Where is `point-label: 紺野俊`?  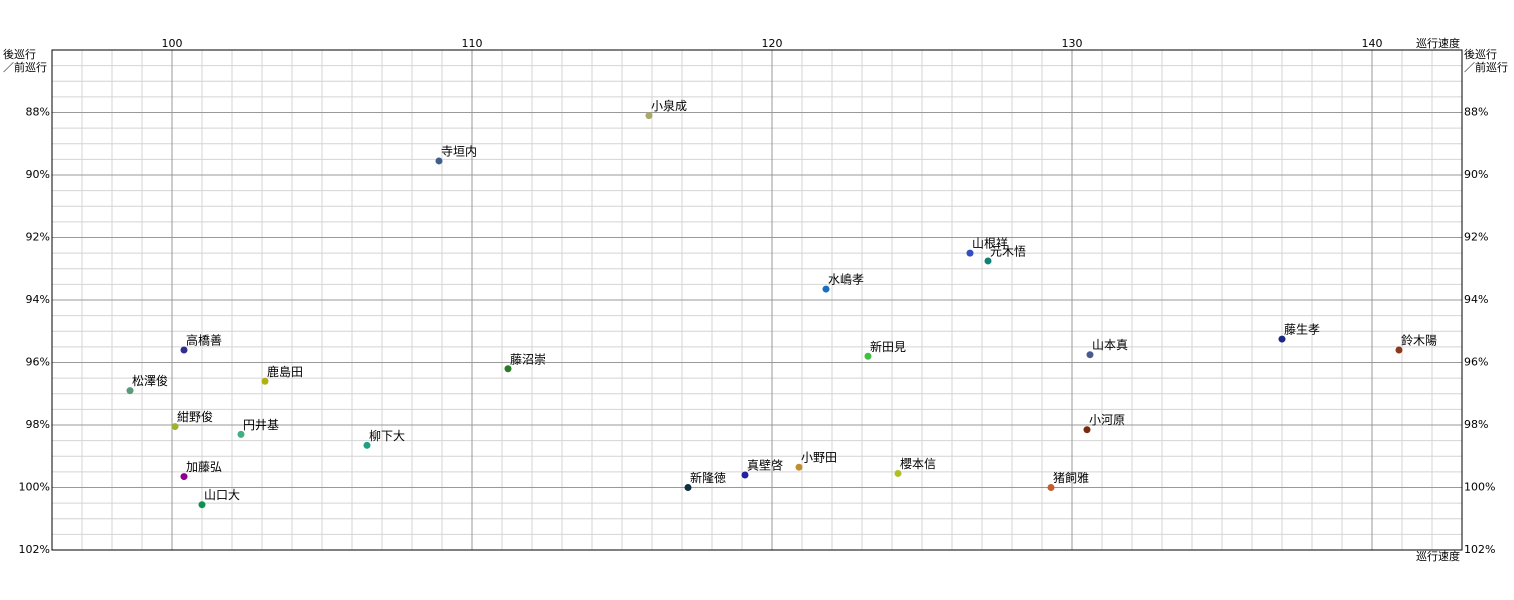 point-label: 紺野俊 is located at coordinates (195, 416).